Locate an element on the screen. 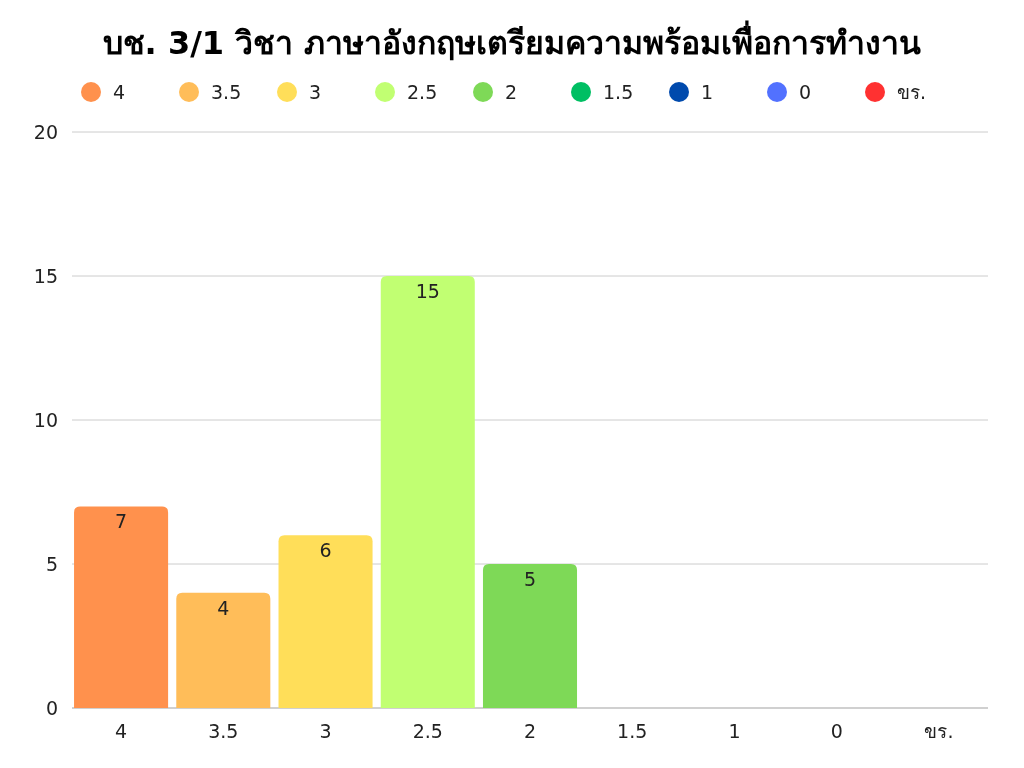 The width and height of the screenshot is (1024, 768). legend-label: 3 is located at coordinates (315, 92).